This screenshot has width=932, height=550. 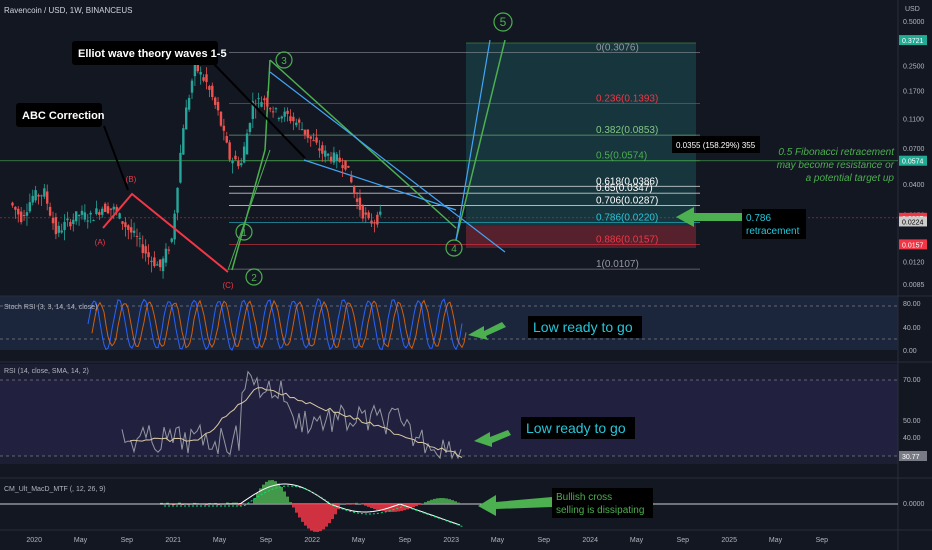 What do you see at coordinates (914, 185) in the screenshot?
I see `price-tick: 0.0400` at bounding box center [914, 185].